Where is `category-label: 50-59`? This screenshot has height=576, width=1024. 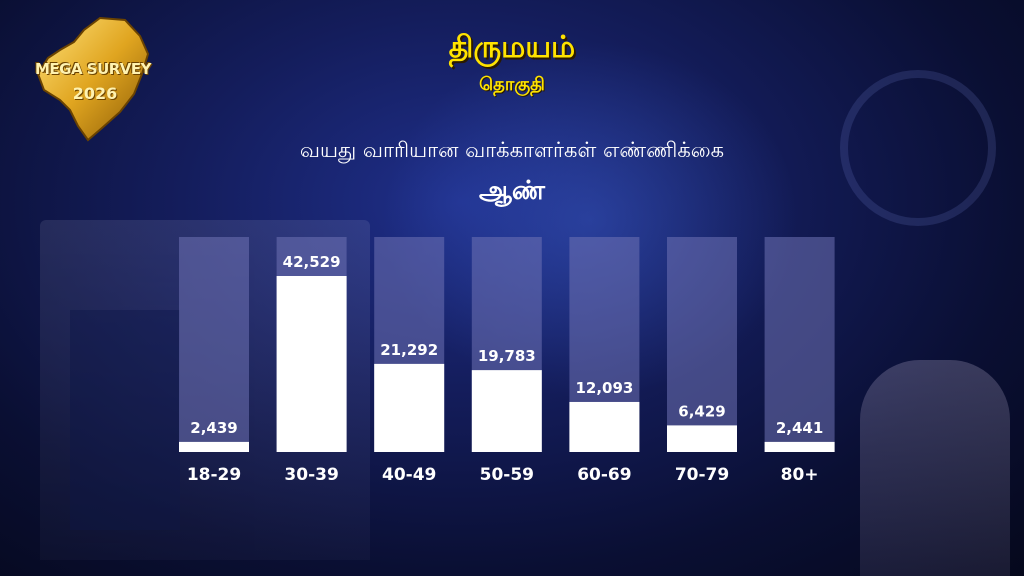
category-label: 50-59 is located at coordinates (507, 475).